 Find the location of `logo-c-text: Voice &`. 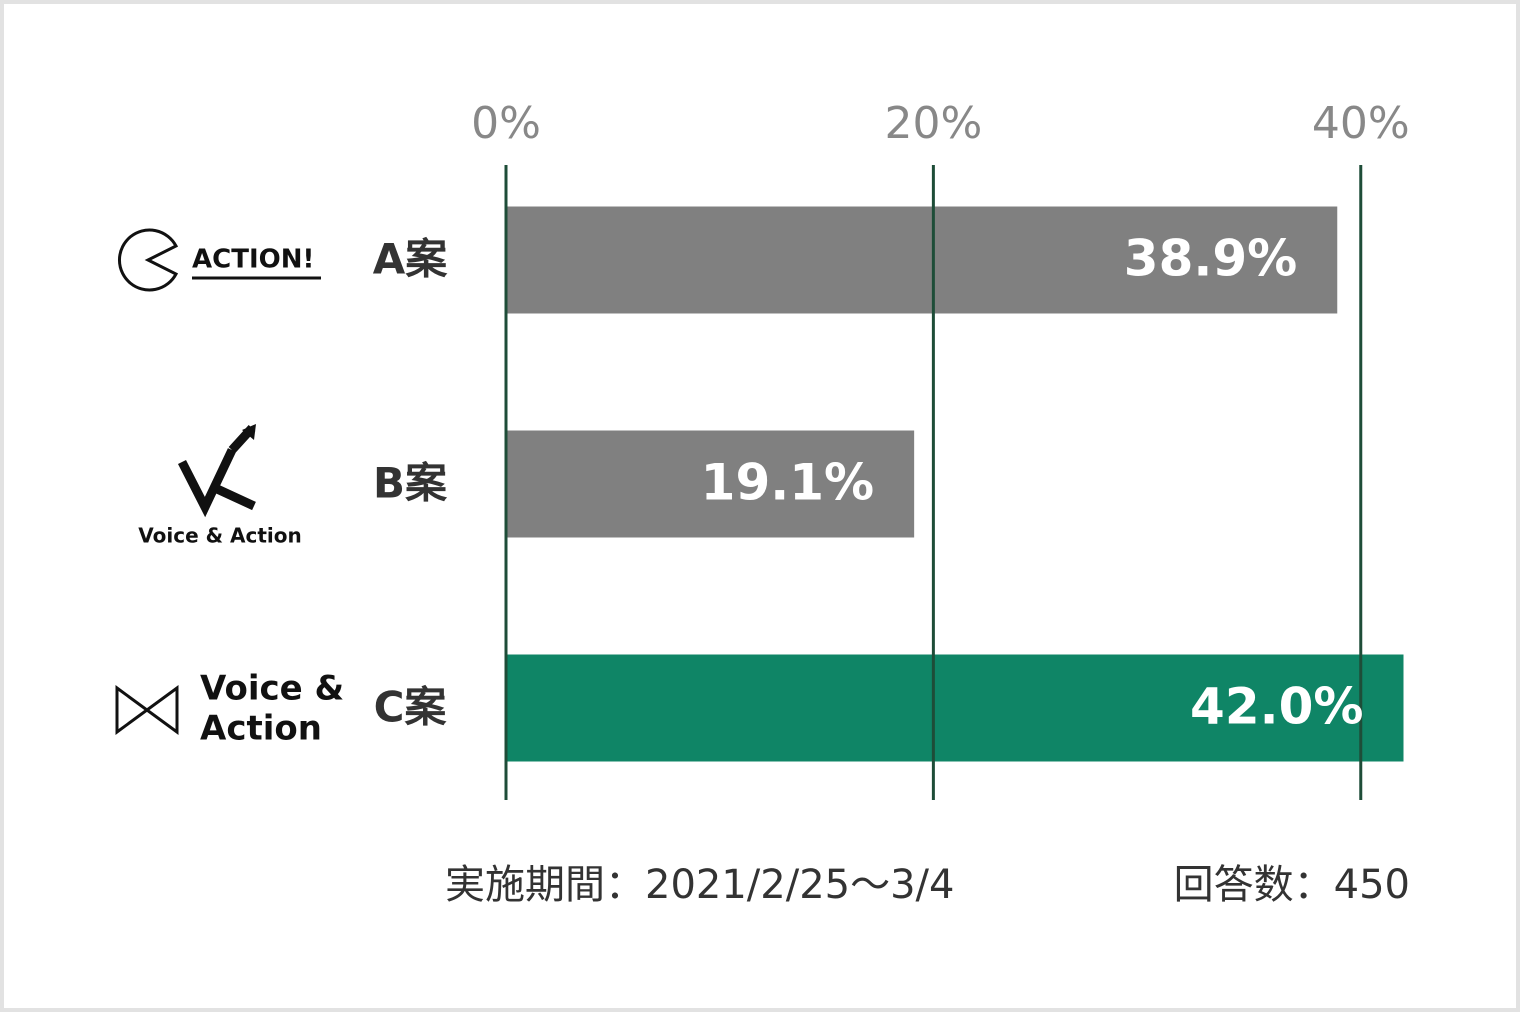

logo-c-text: Voice & is located at coordinates (272, 689).